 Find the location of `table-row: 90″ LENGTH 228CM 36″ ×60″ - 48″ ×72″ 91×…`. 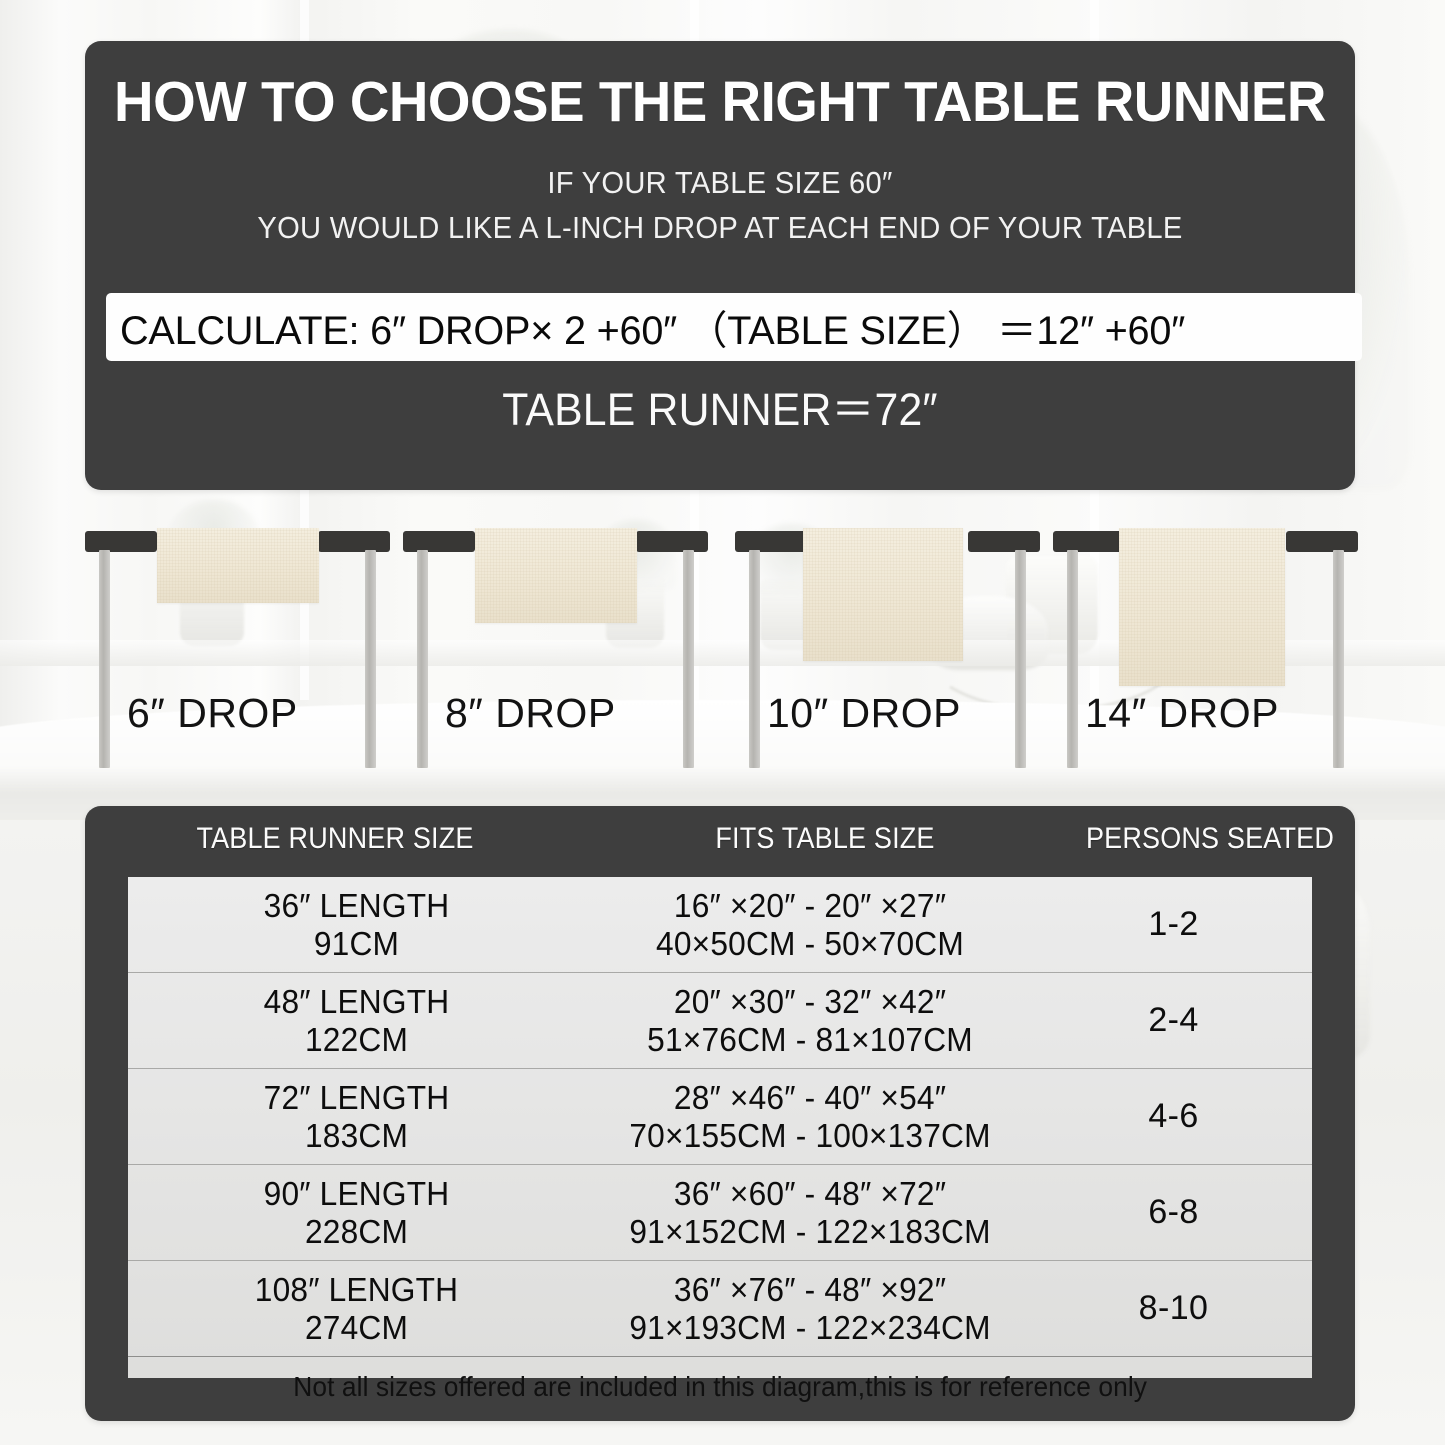

table-row: 90″ LENGTH 228CM 36″ ×60″ - 48″ ×72″ 91×… is located at coordinates (720, 1213).